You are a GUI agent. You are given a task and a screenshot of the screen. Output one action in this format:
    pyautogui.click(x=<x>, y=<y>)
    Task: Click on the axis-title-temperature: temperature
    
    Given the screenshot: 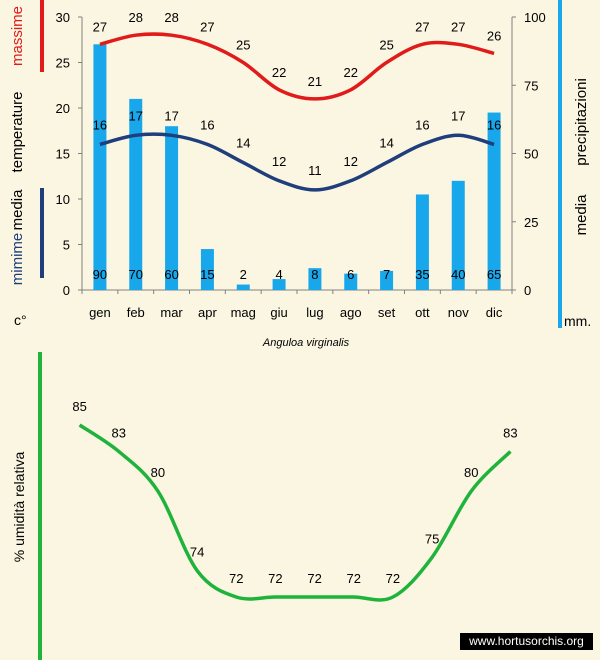 What is the action you would take?
    pyautogui.click(x=17, y=132)
    